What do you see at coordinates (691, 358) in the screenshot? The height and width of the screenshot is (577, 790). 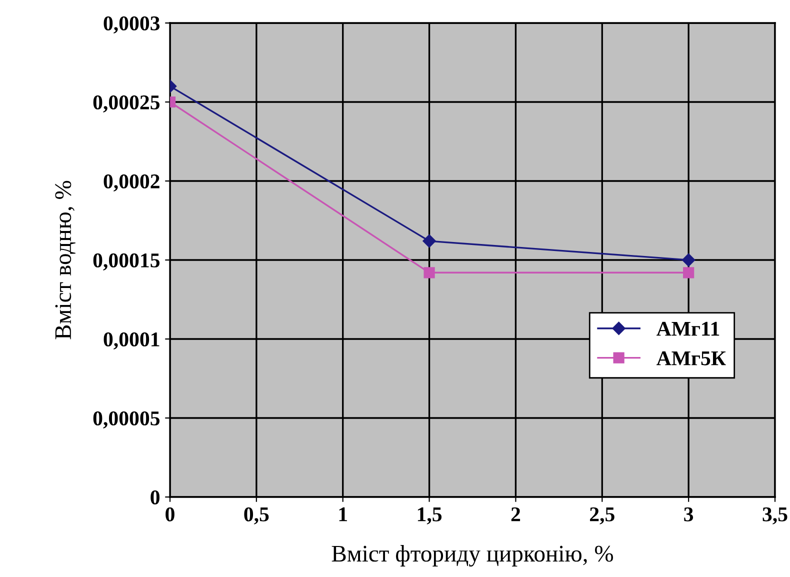 I see `legend-label: АМг5К` at bounding box center [691, 358].